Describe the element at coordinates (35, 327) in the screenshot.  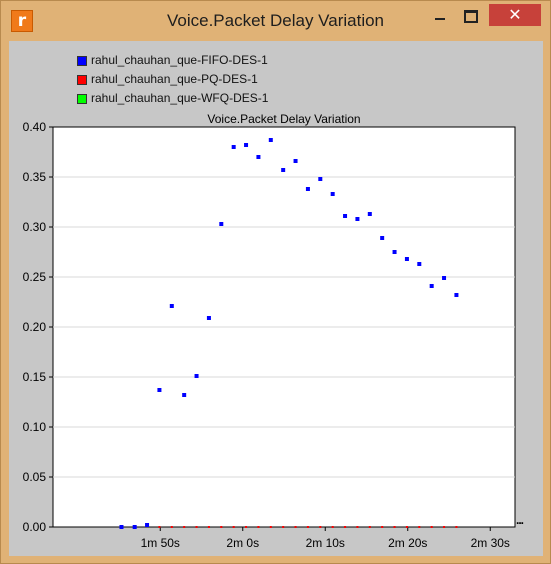
I see `y-tick-label: 0.20` at that location.